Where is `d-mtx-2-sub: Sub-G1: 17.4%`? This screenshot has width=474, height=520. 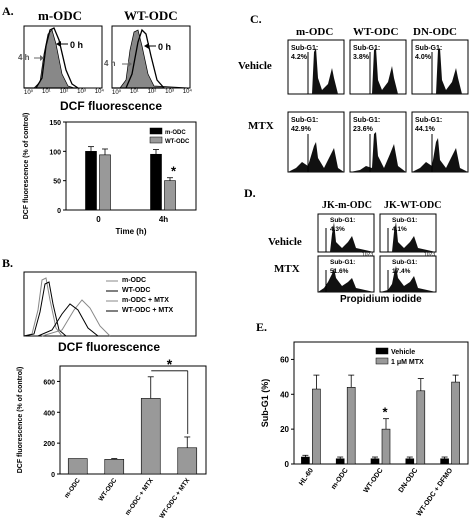 d-mtx-2-sub: Sub-G1: 17.4% is located at coordinates (404, 267).